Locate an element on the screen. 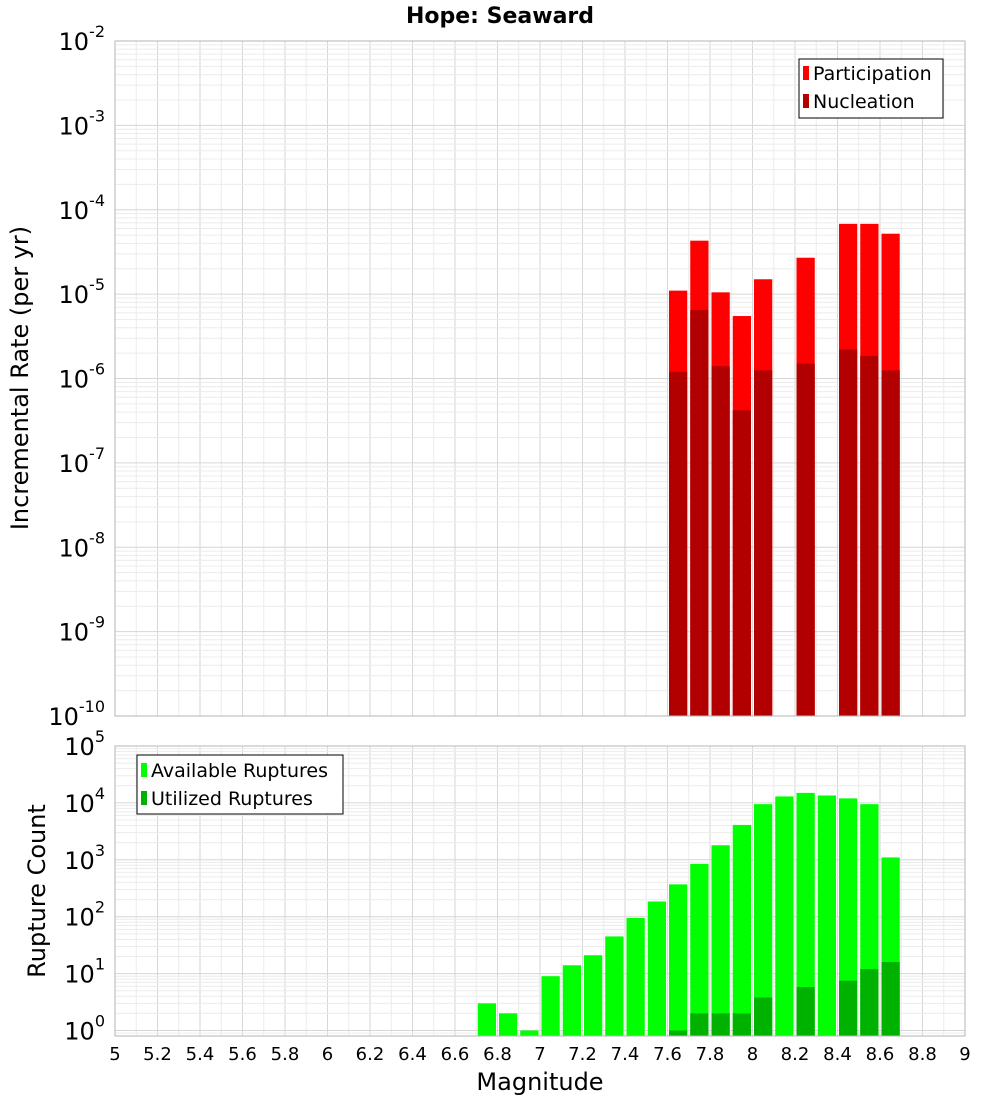 The width and height of the screenshot is (1000, 1100). top-bars is located at coordinates (784, 470).